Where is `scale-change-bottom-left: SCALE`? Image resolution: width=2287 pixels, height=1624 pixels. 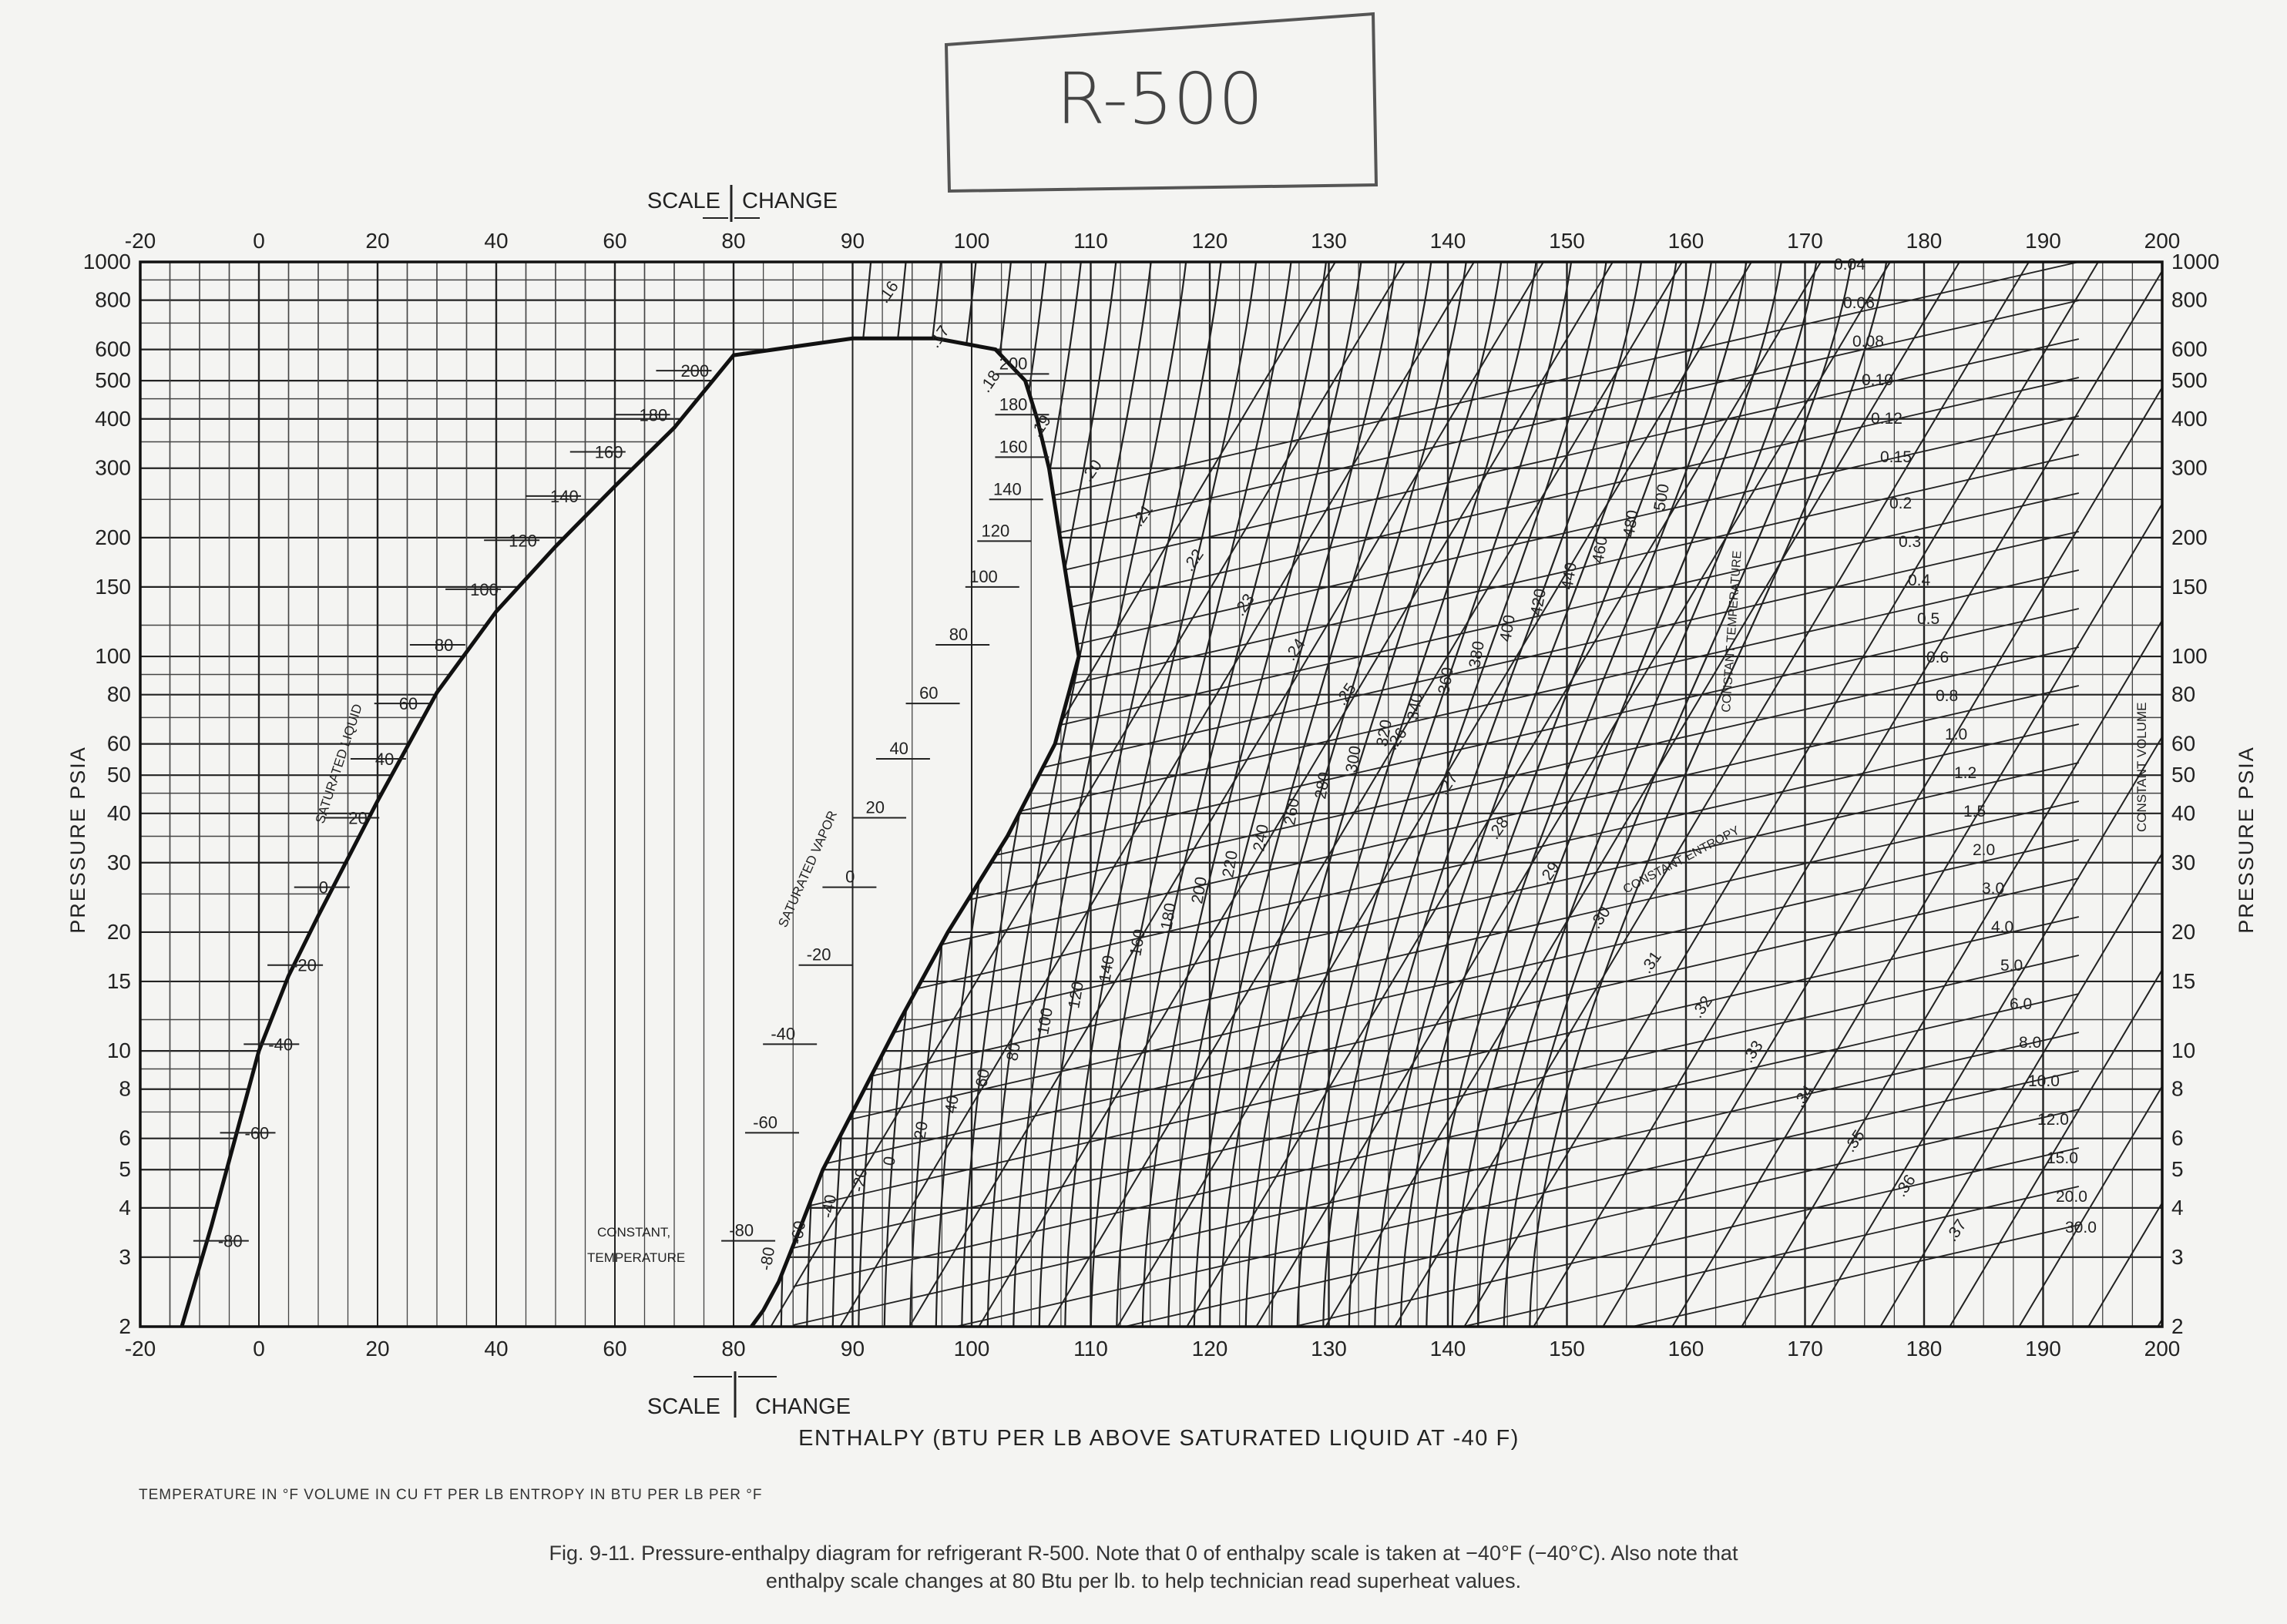
scale-change-bottom-left: SCALE is located at coordinates (683, 1406).